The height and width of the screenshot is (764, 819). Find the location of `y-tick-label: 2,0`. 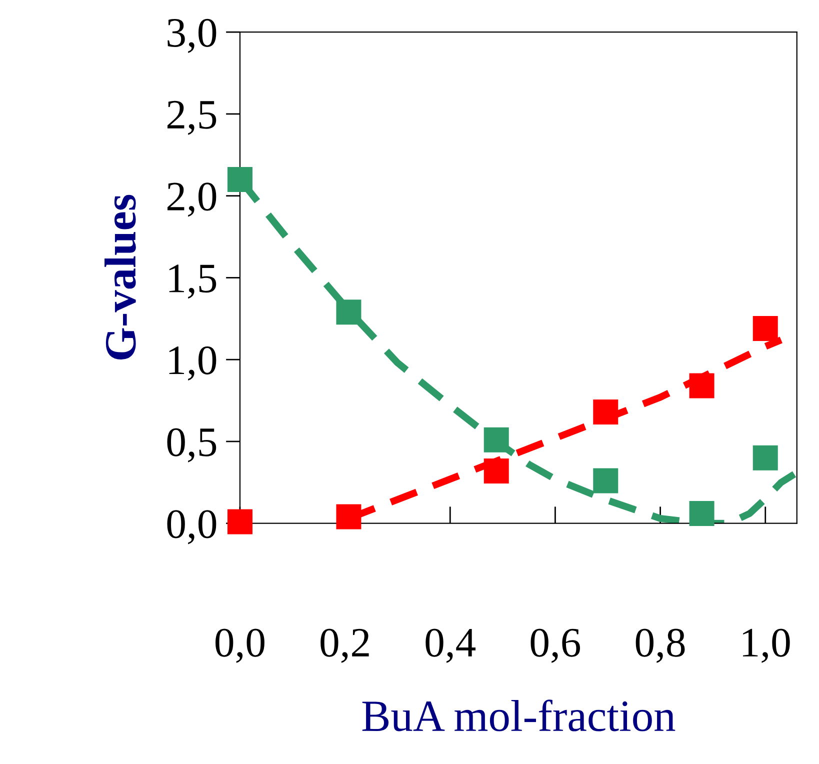

y-tick-label: 2,0 is located at coordinates (191, 199).